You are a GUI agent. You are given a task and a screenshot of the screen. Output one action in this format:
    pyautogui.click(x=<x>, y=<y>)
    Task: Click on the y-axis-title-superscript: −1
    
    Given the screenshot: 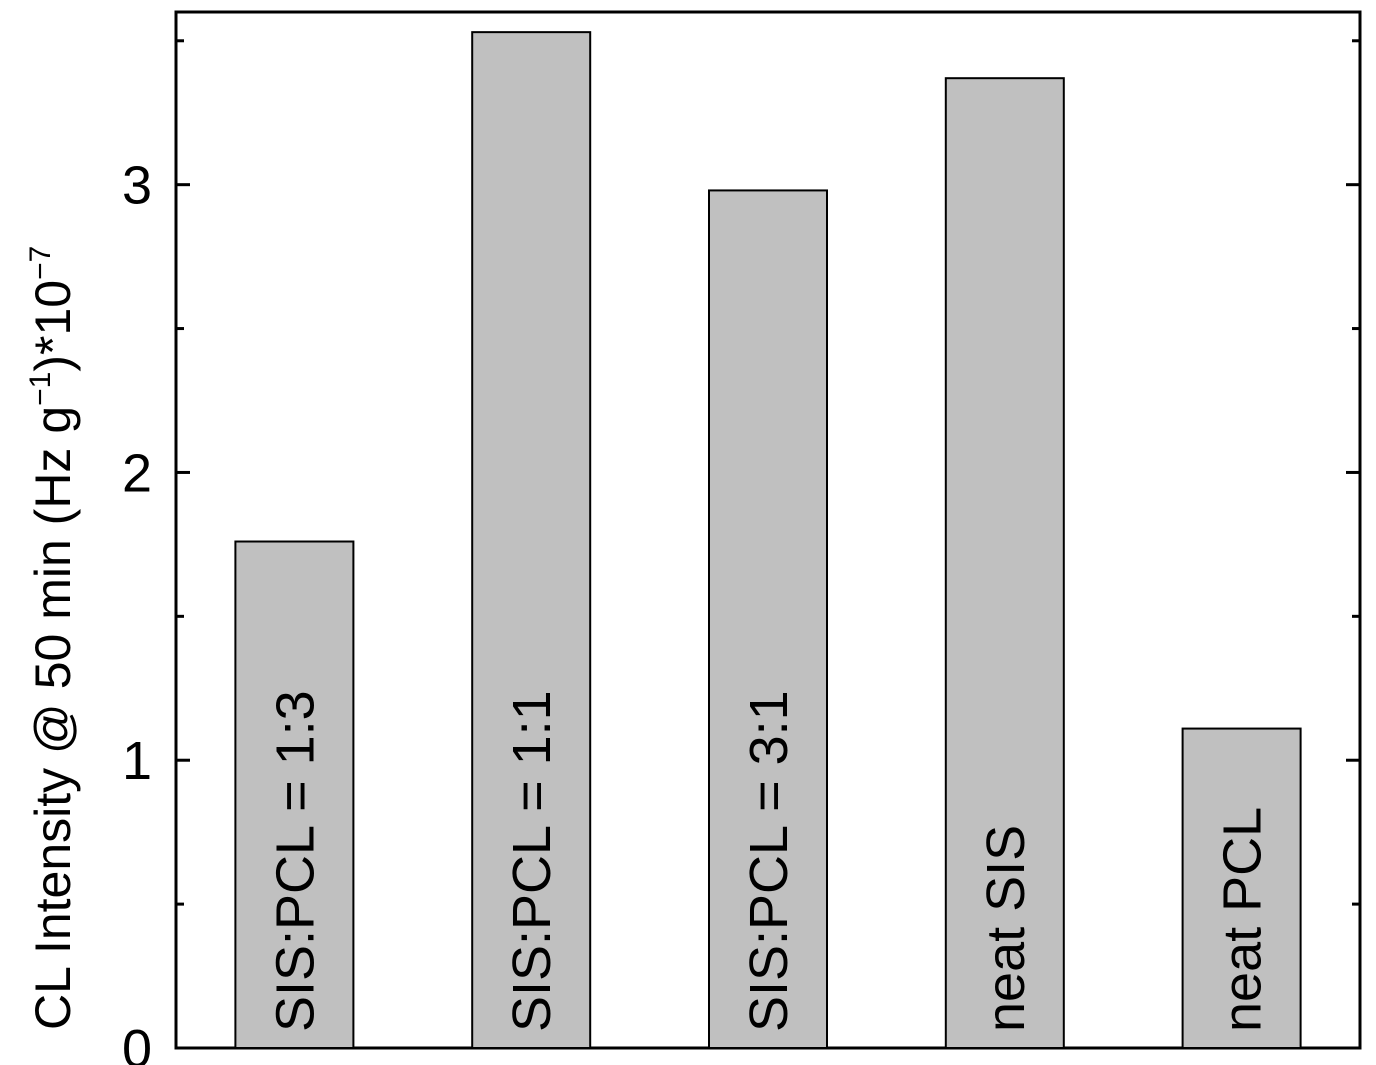 What is the action you would take?
    pyautogui.click(x=40, y=389)
    